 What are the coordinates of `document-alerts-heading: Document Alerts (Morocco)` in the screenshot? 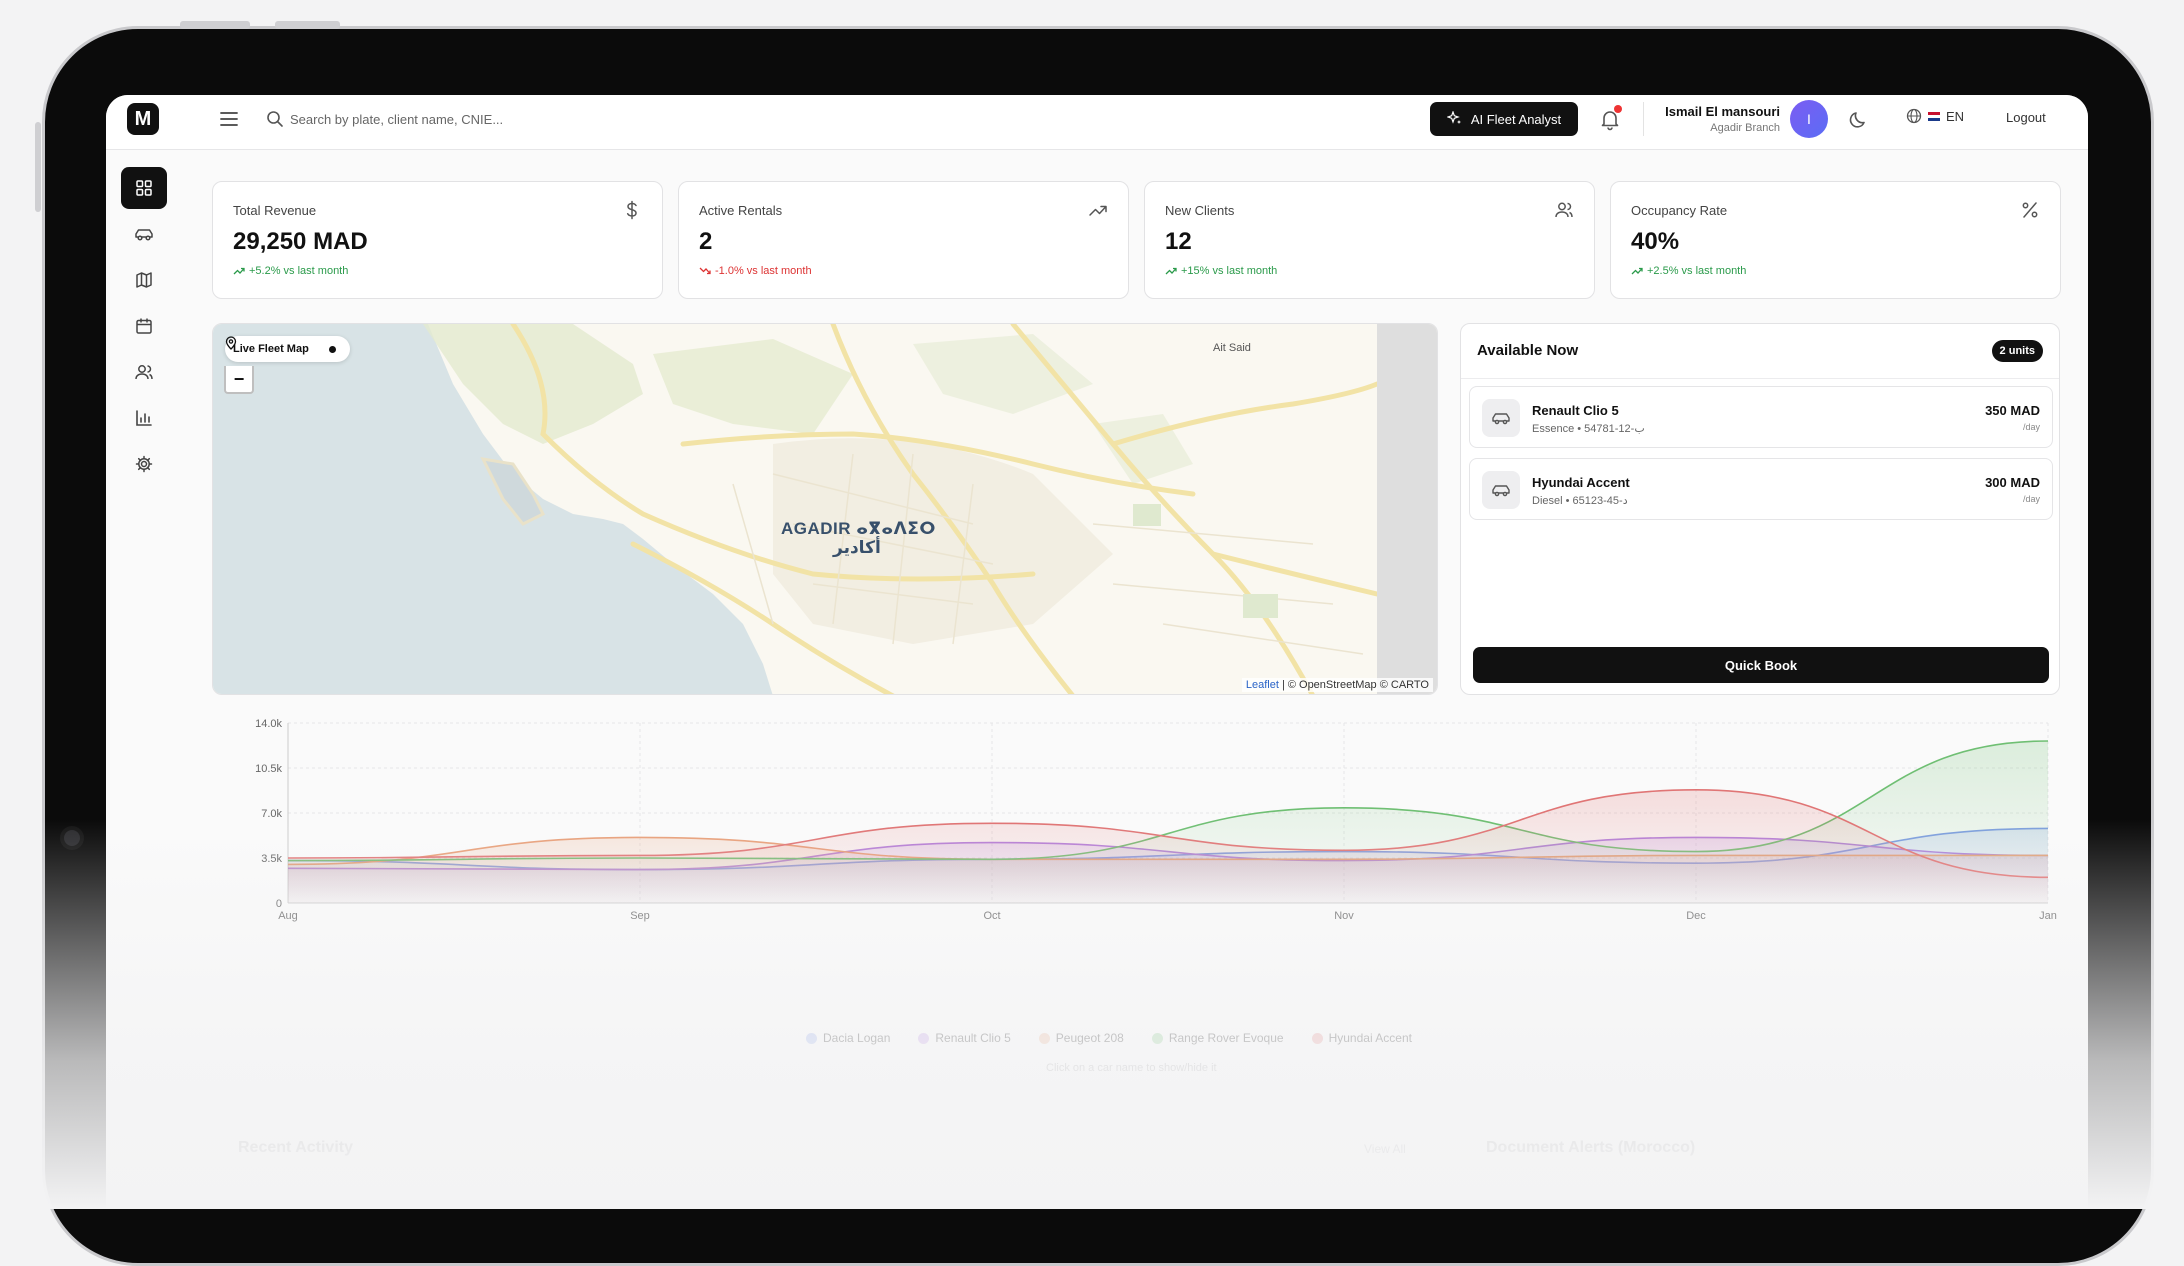 It's located at (1591, 1147).